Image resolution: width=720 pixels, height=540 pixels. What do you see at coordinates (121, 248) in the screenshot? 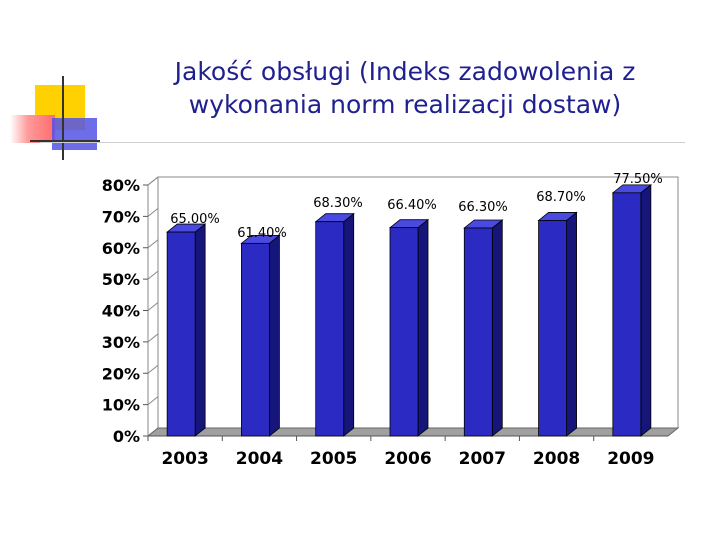
I see `y-tick-label: 60%` at bounding box center [121, 248].